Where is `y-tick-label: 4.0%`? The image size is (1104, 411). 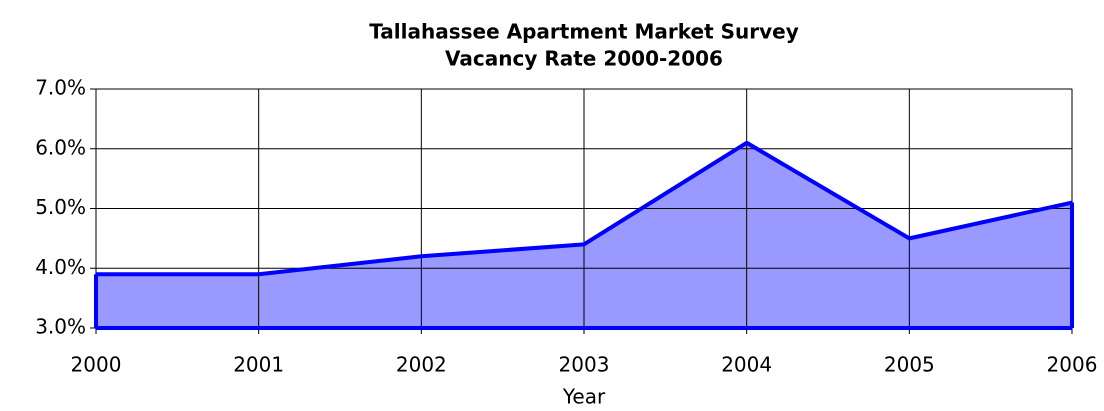 y-tick-label: 4.0% is located at coordinates (60, 267).